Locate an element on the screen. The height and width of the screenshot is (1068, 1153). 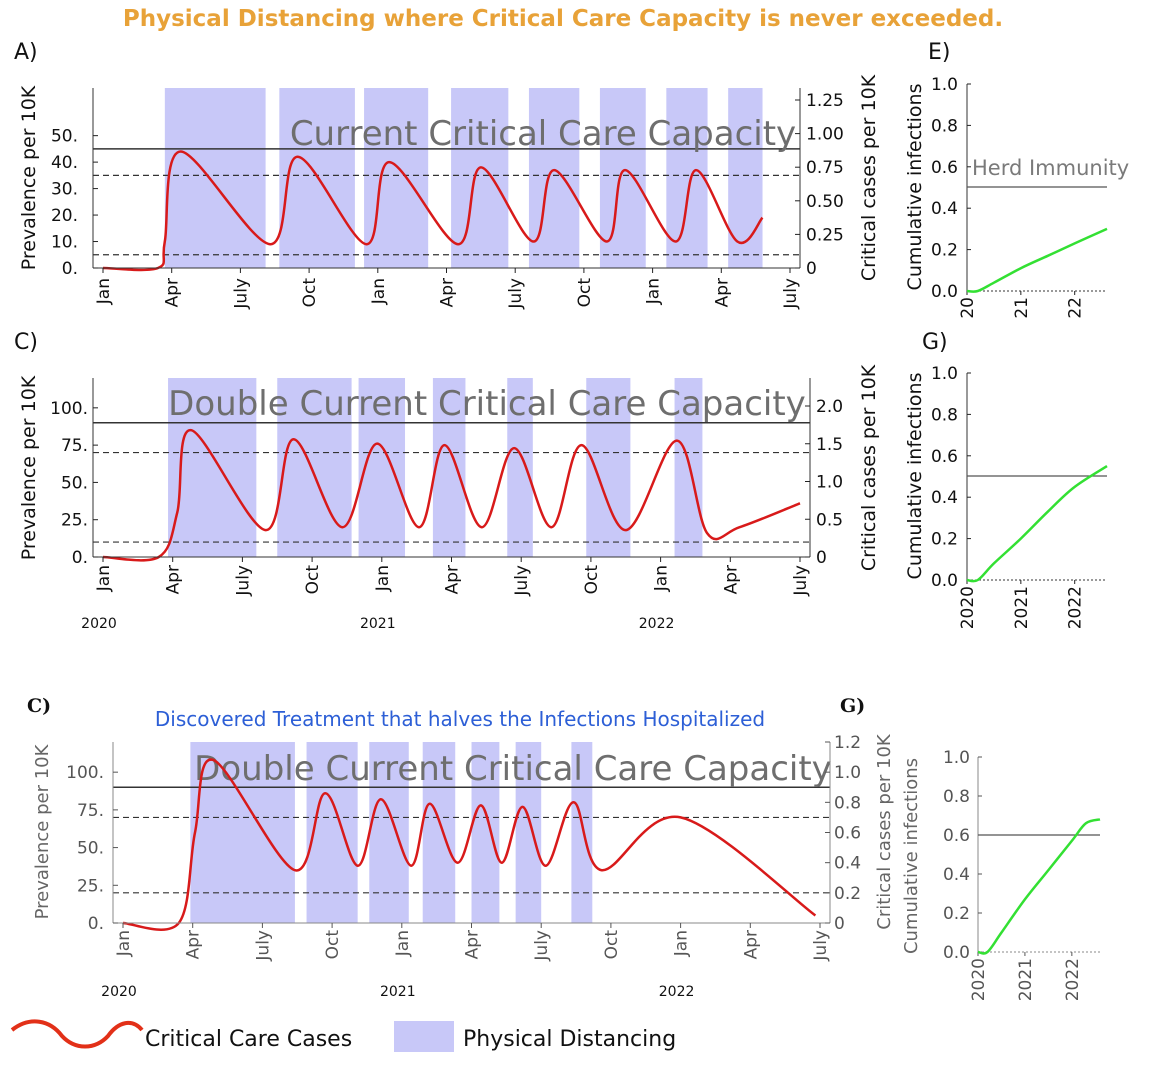
legend-critical-swatch is located at coordinates (77, 1034).